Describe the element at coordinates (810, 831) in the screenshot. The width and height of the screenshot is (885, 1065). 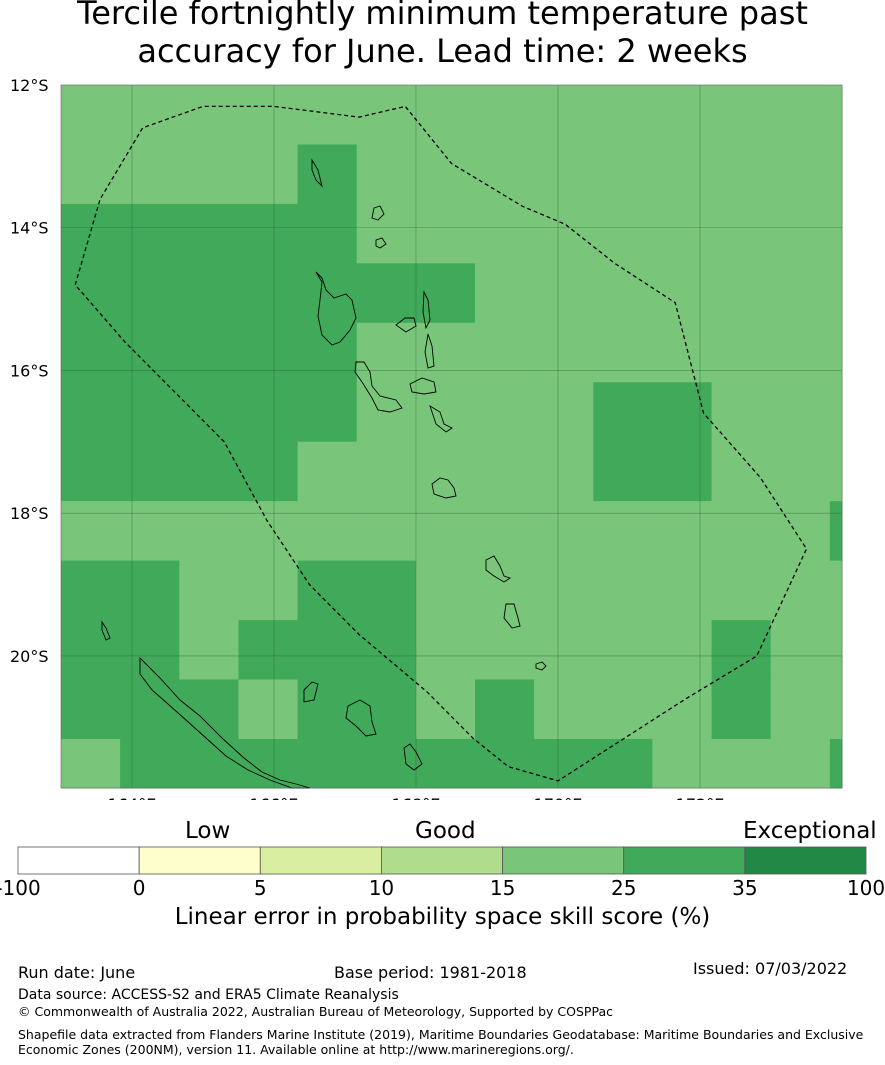
I see `colorbar-word-exceptional: Exceptional` at that location.